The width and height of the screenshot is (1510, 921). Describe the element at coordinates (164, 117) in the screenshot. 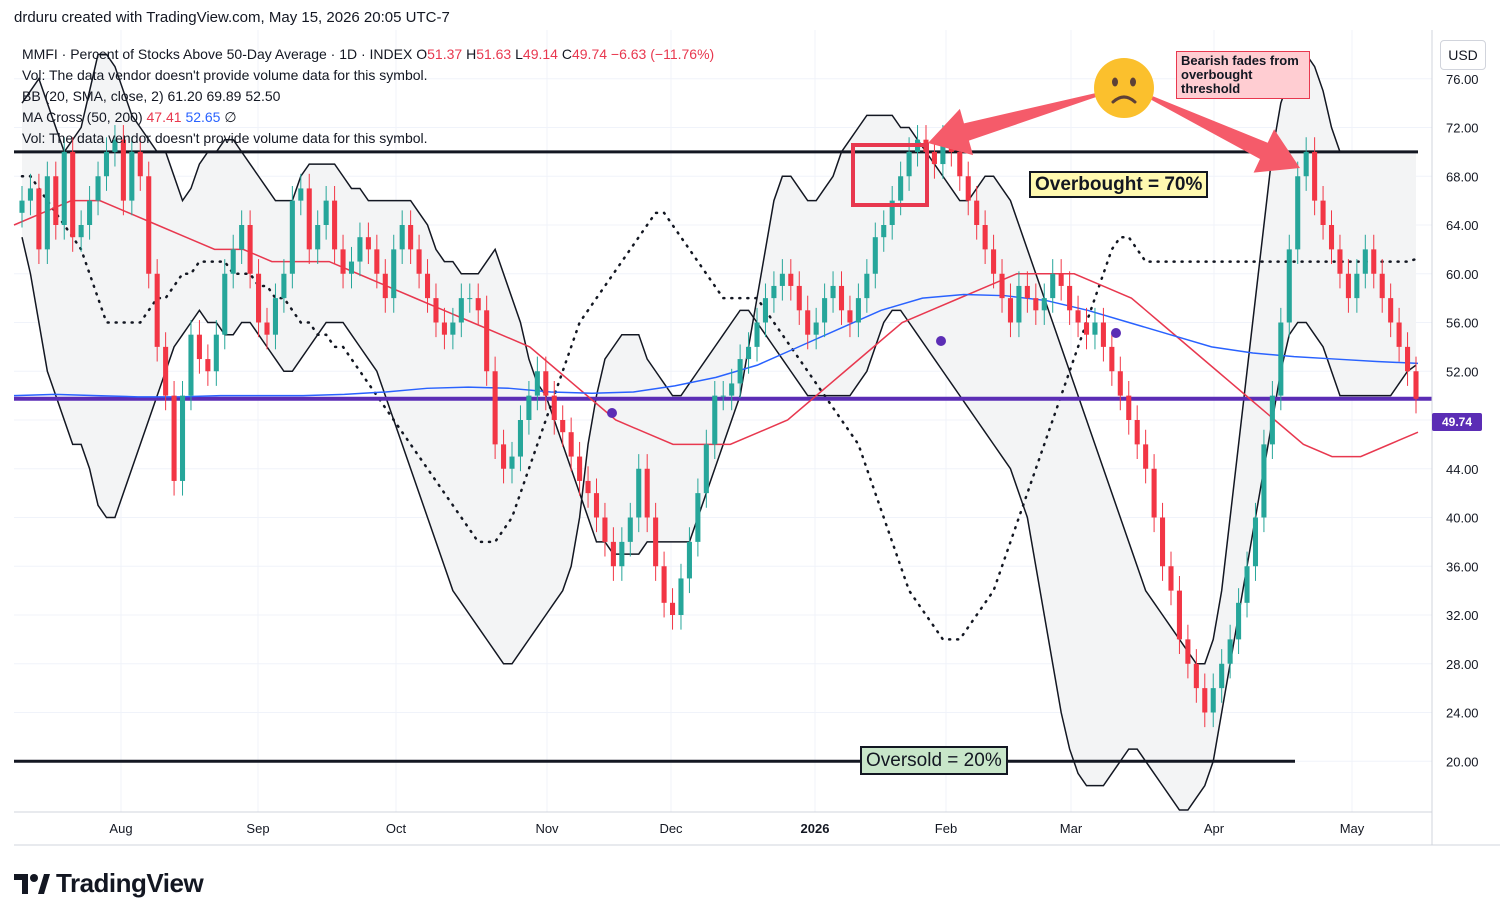

I see `ma-fast: 47.41` at that location.